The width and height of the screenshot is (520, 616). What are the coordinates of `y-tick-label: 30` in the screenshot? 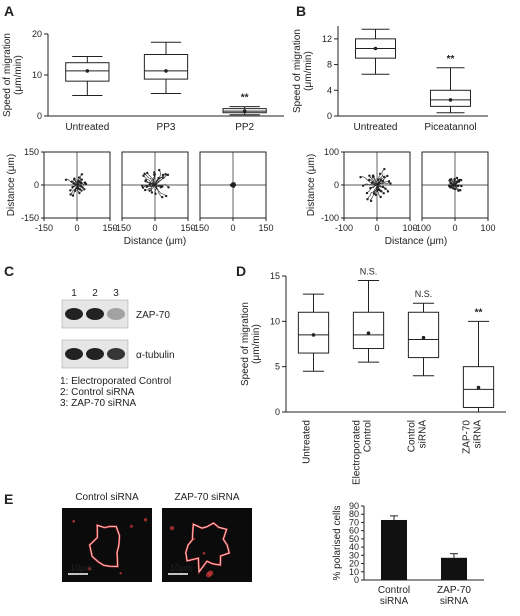 It's located at (354, 555).